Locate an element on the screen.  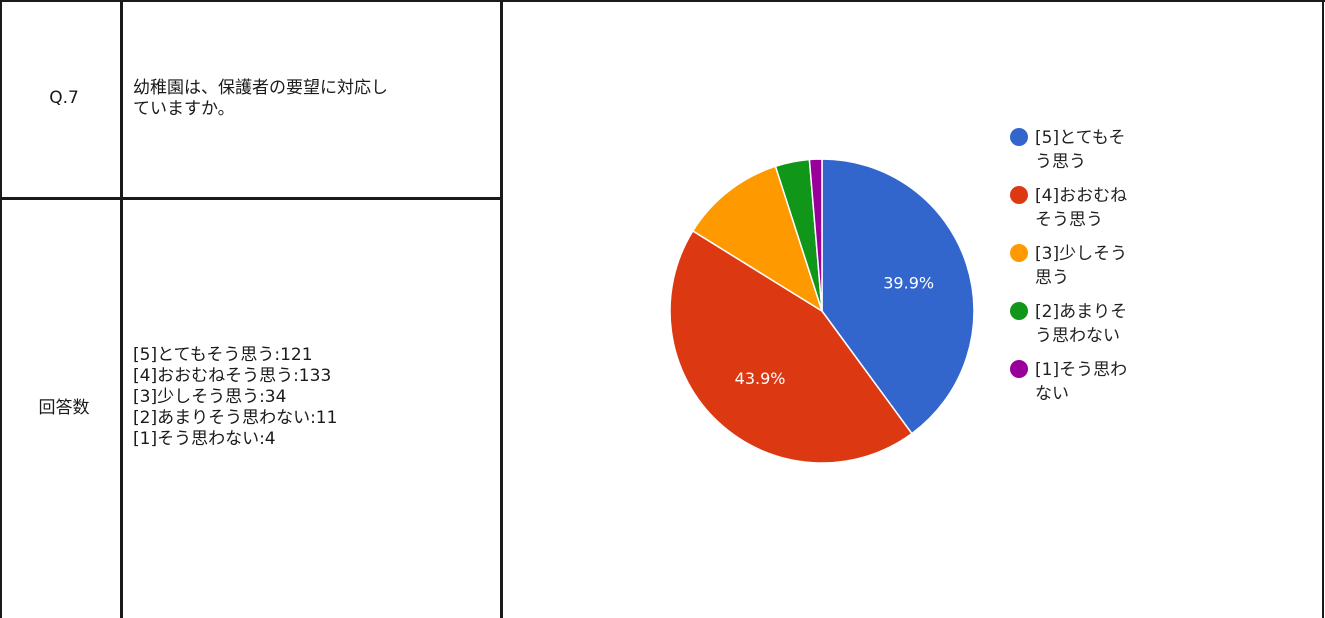
pie-slices is located at coordinates (822, 311).